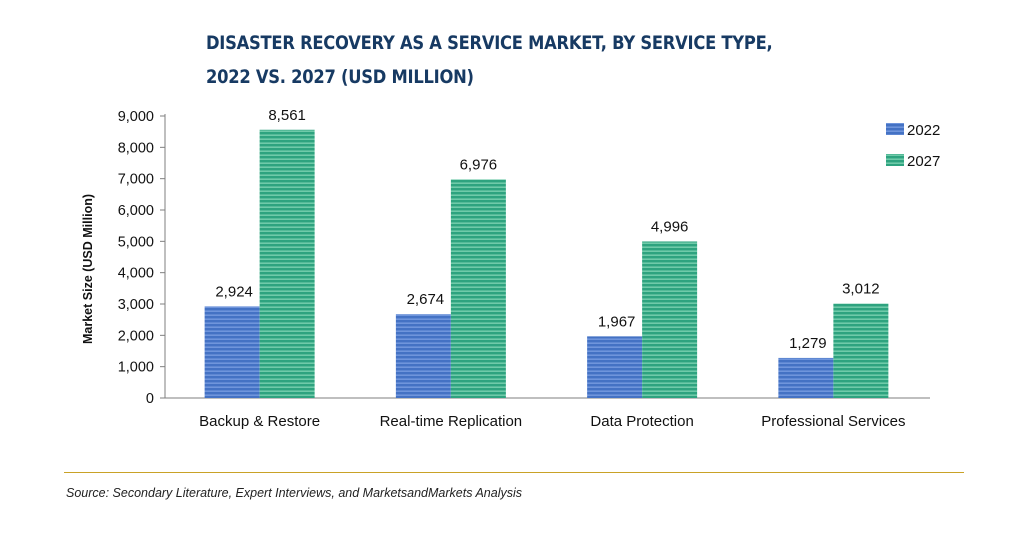 The image size is (1024, 536). I want to click on y-tick-label: 4,000, so click(136, 274).